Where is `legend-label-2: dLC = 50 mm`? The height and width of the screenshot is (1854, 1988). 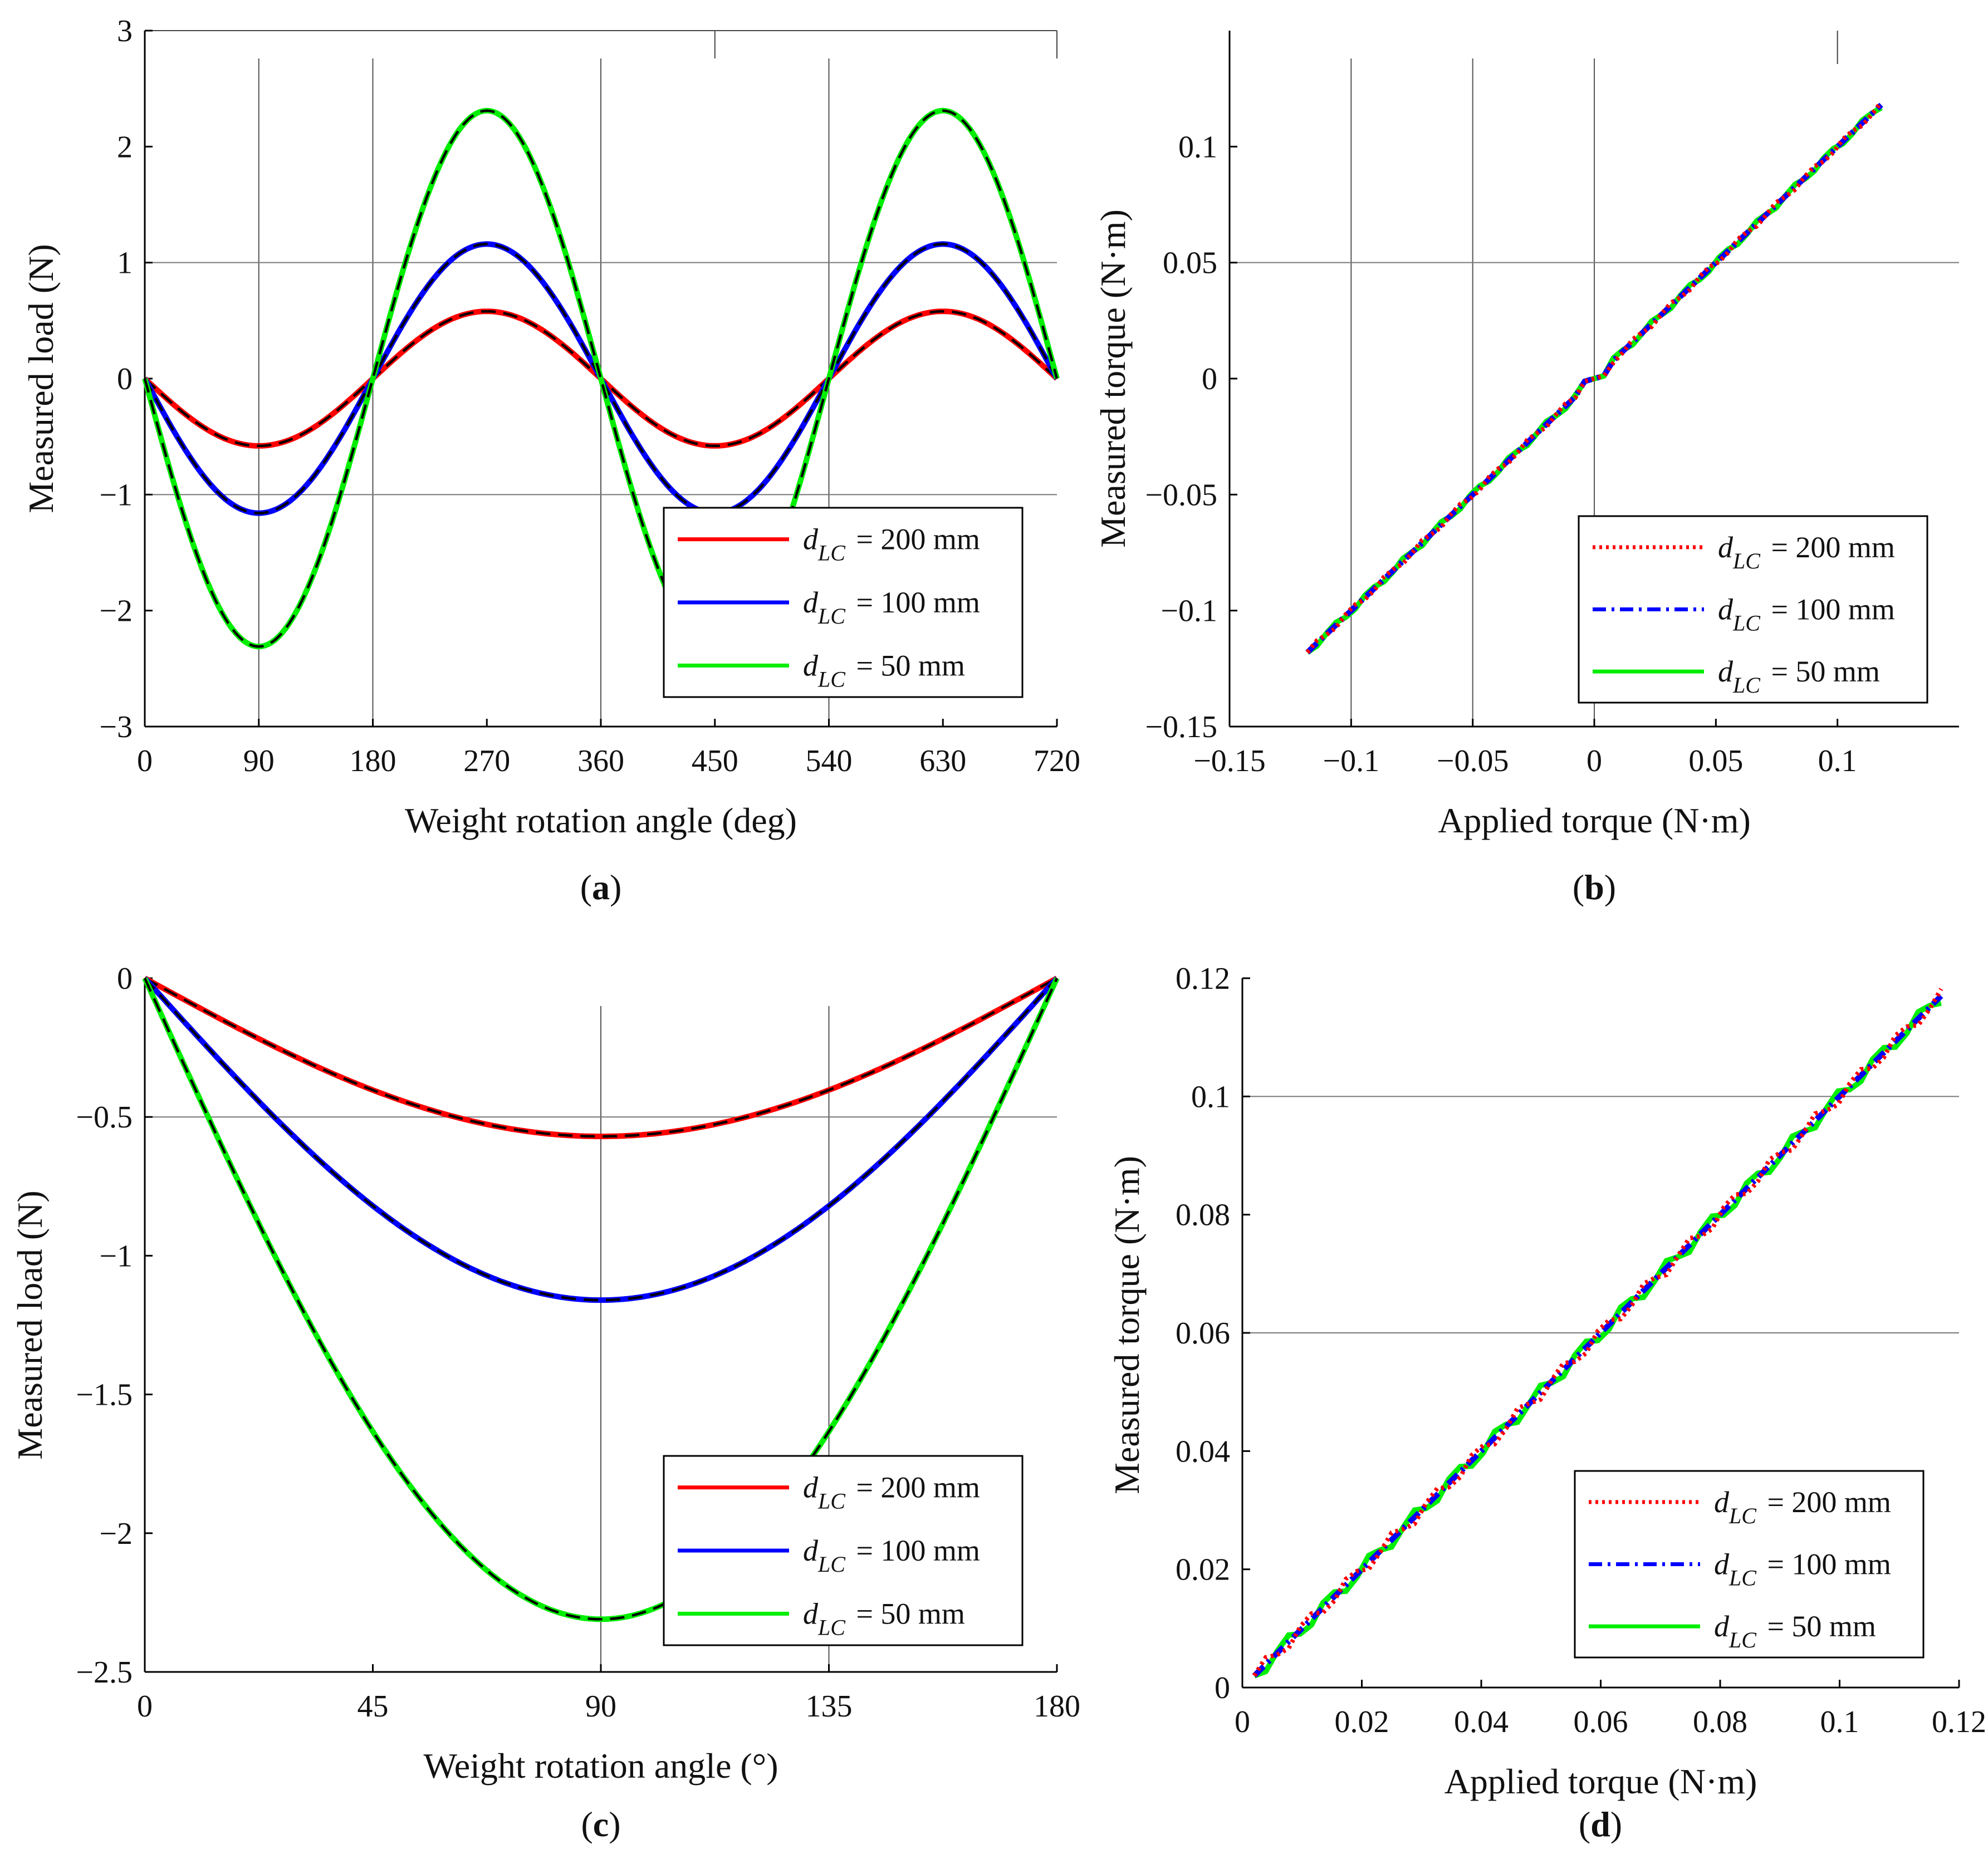
legend-label-2: dLC = 50 mm is located at coordinates (884, 1618).